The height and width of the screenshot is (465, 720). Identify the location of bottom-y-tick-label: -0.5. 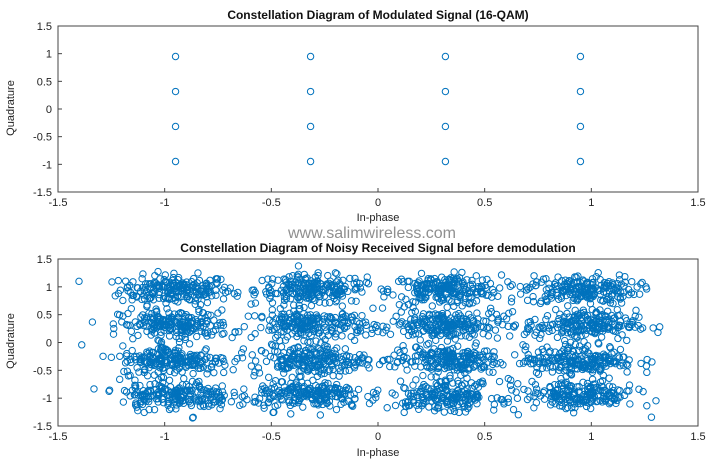
(42, 371).